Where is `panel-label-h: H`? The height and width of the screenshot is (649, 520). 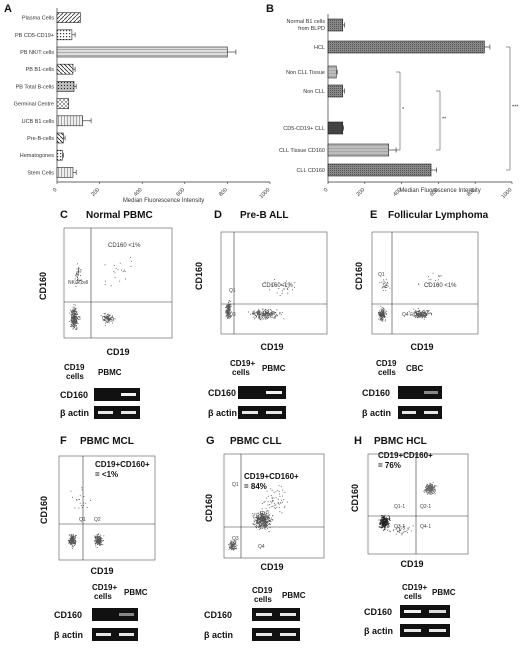 panel-label-h: H is located at coordinates (358, 441).